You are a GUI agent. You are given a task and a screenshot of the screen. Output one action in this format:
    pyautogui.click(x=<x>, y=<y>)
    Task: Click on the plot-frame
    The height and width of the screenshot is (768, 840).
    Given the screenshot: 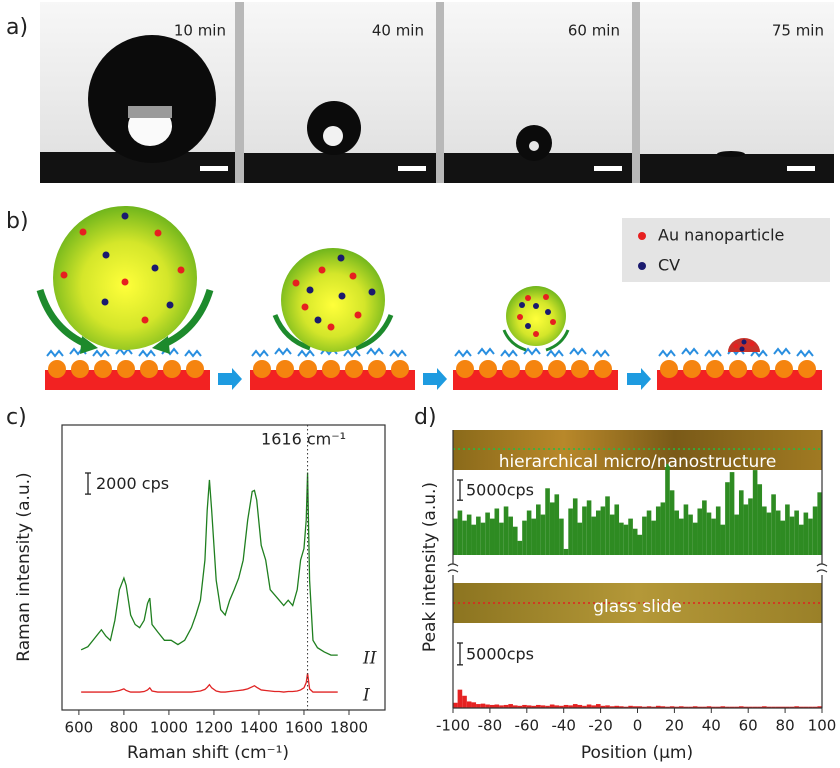 What is the action you would take?
    pyautogui.click(x=223, y=567)
    